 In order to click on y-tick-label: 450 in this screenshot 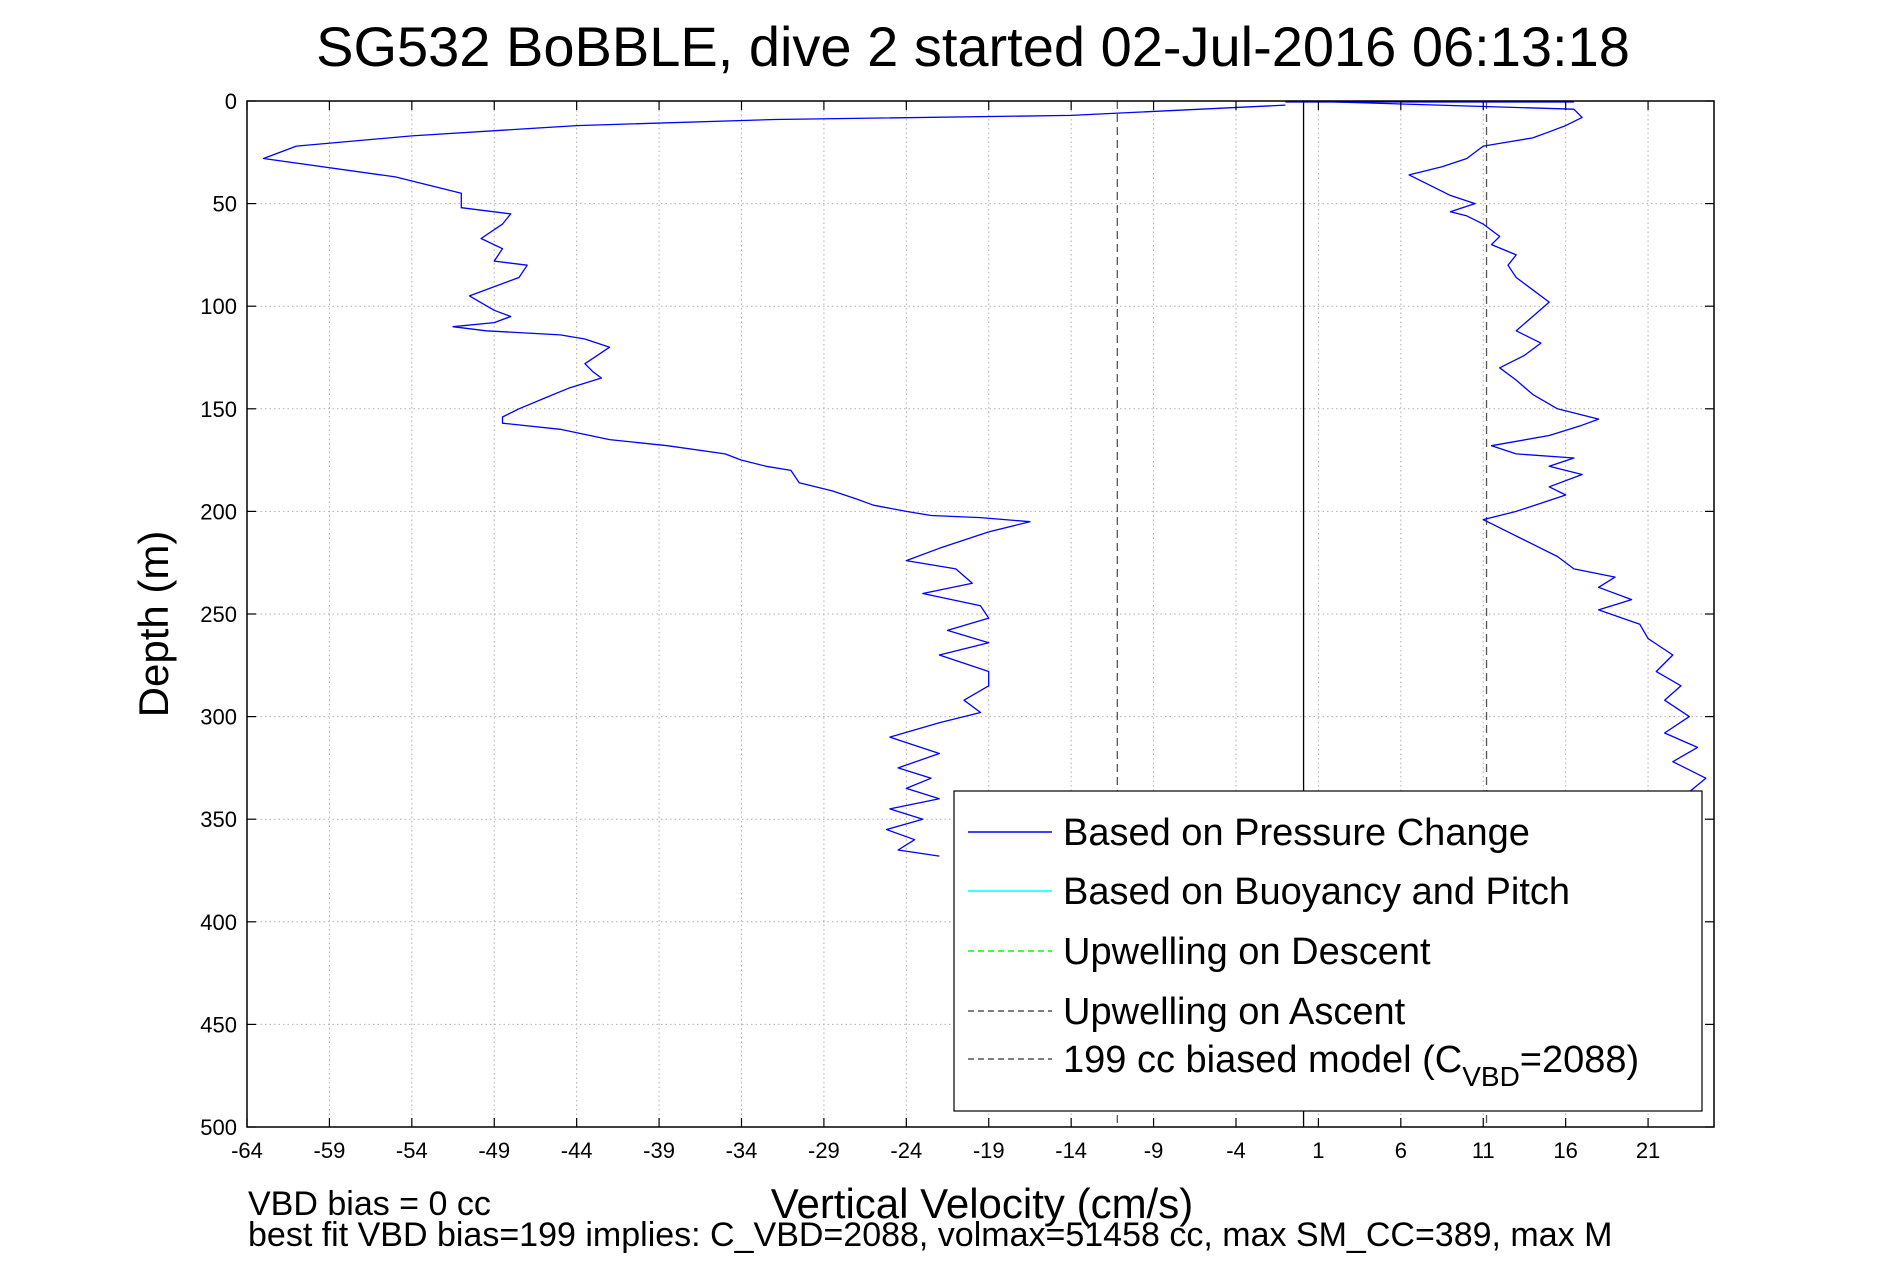, I will do `click(218, 1024)`.